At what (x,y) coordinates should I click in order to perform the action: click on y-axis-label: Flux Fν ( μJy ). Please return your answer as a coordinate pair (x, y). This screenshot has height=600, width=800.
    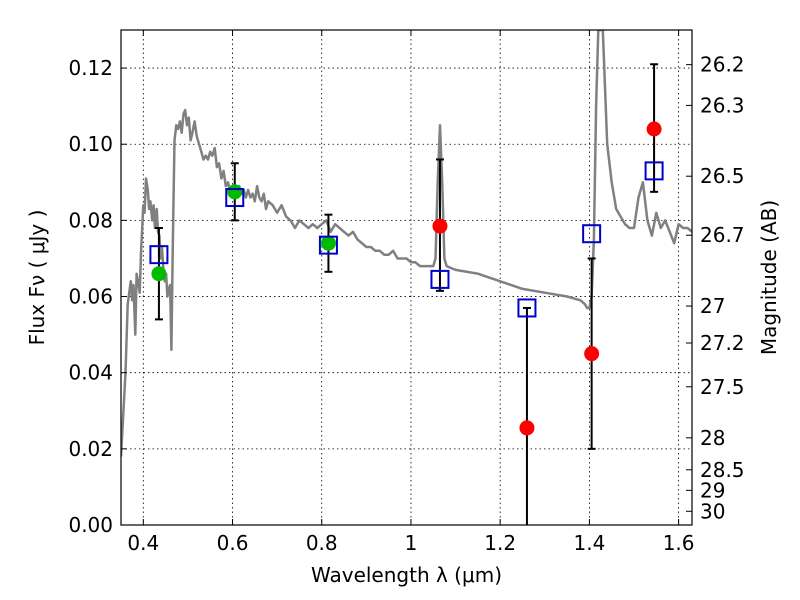
    Looking at the image, I should click on (37, 278).